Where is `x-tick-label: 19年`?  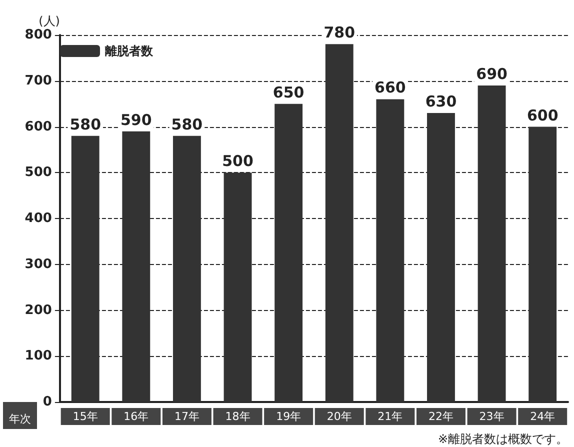
x-tick-label: 19年 is located at coordinates (289, 416).